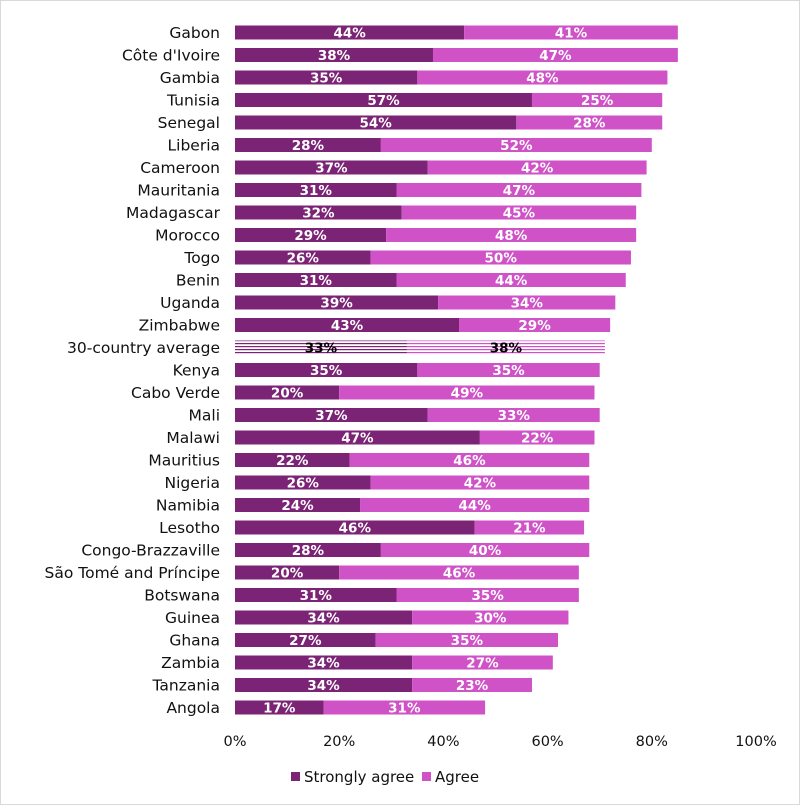 The width and height of the screenshot is (800, 806). What do you see at coordinates (194, 146) in the screenshot?
I see `category-label: Liberia` at bounding box center [194, 146].